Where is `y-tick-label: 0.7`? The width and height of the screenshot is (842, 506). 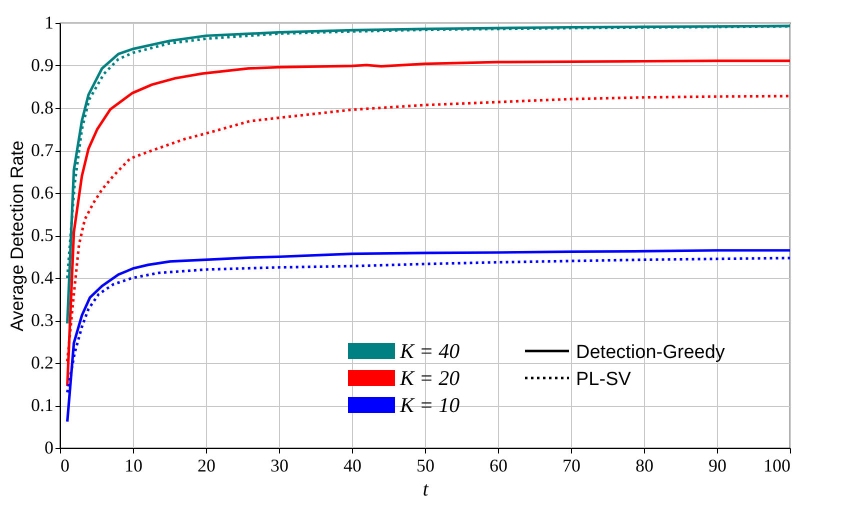 y-tick-label: 0.7 is located at coordinates (42, 150).